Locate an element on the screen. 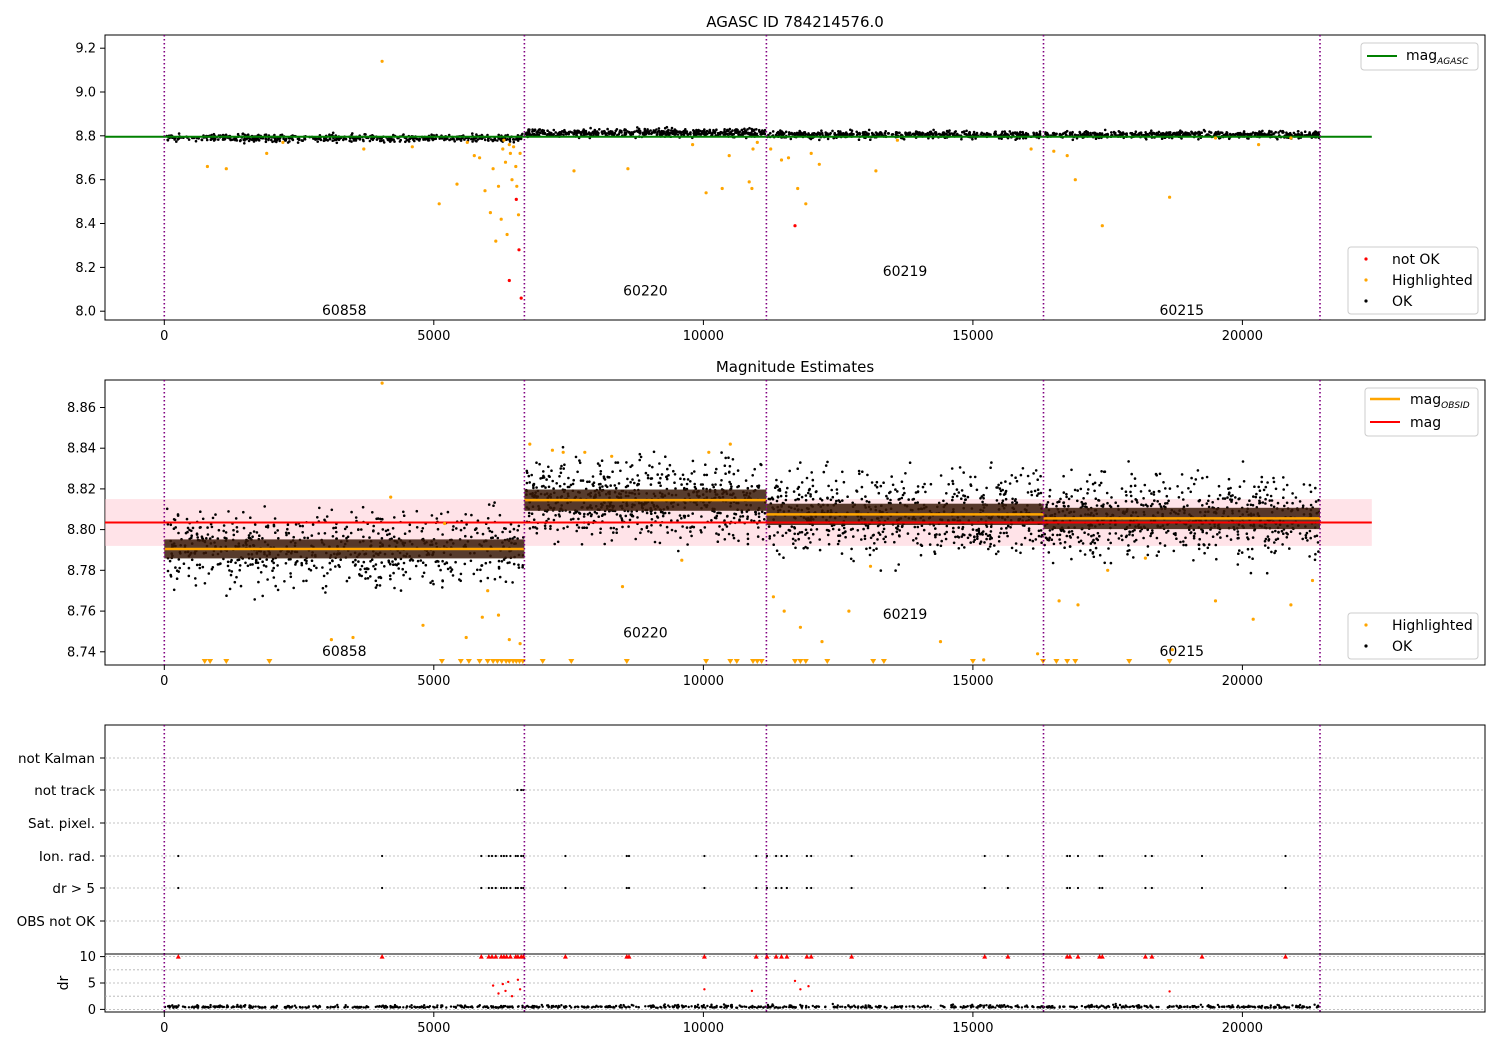 The width and height of the screenshot is (1500, 1050). highlighted-point is located at coordinates (467, 142).